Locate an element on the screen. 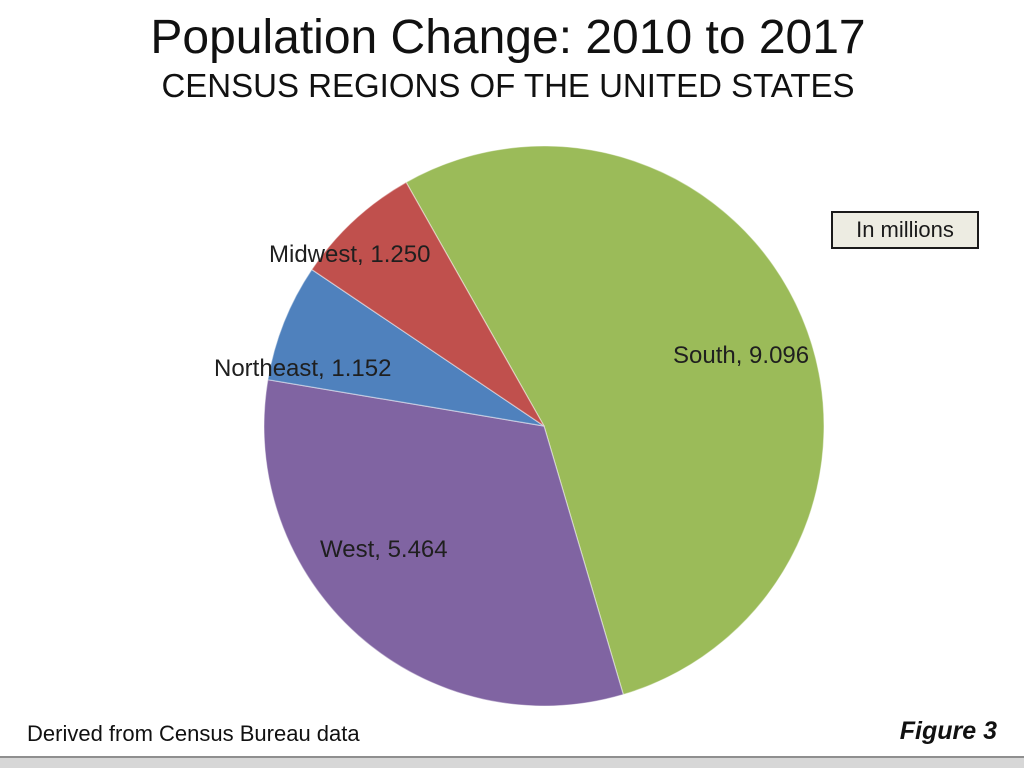 This screenshot has height=768, width=1024. units-callout-box: In millions is located at coordinates (905, 230).